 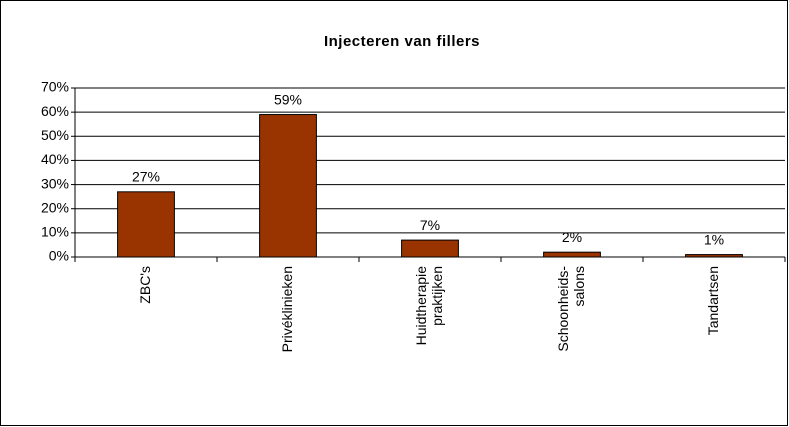 I want to click on data-label: 27%, so click(x=146, y=177).